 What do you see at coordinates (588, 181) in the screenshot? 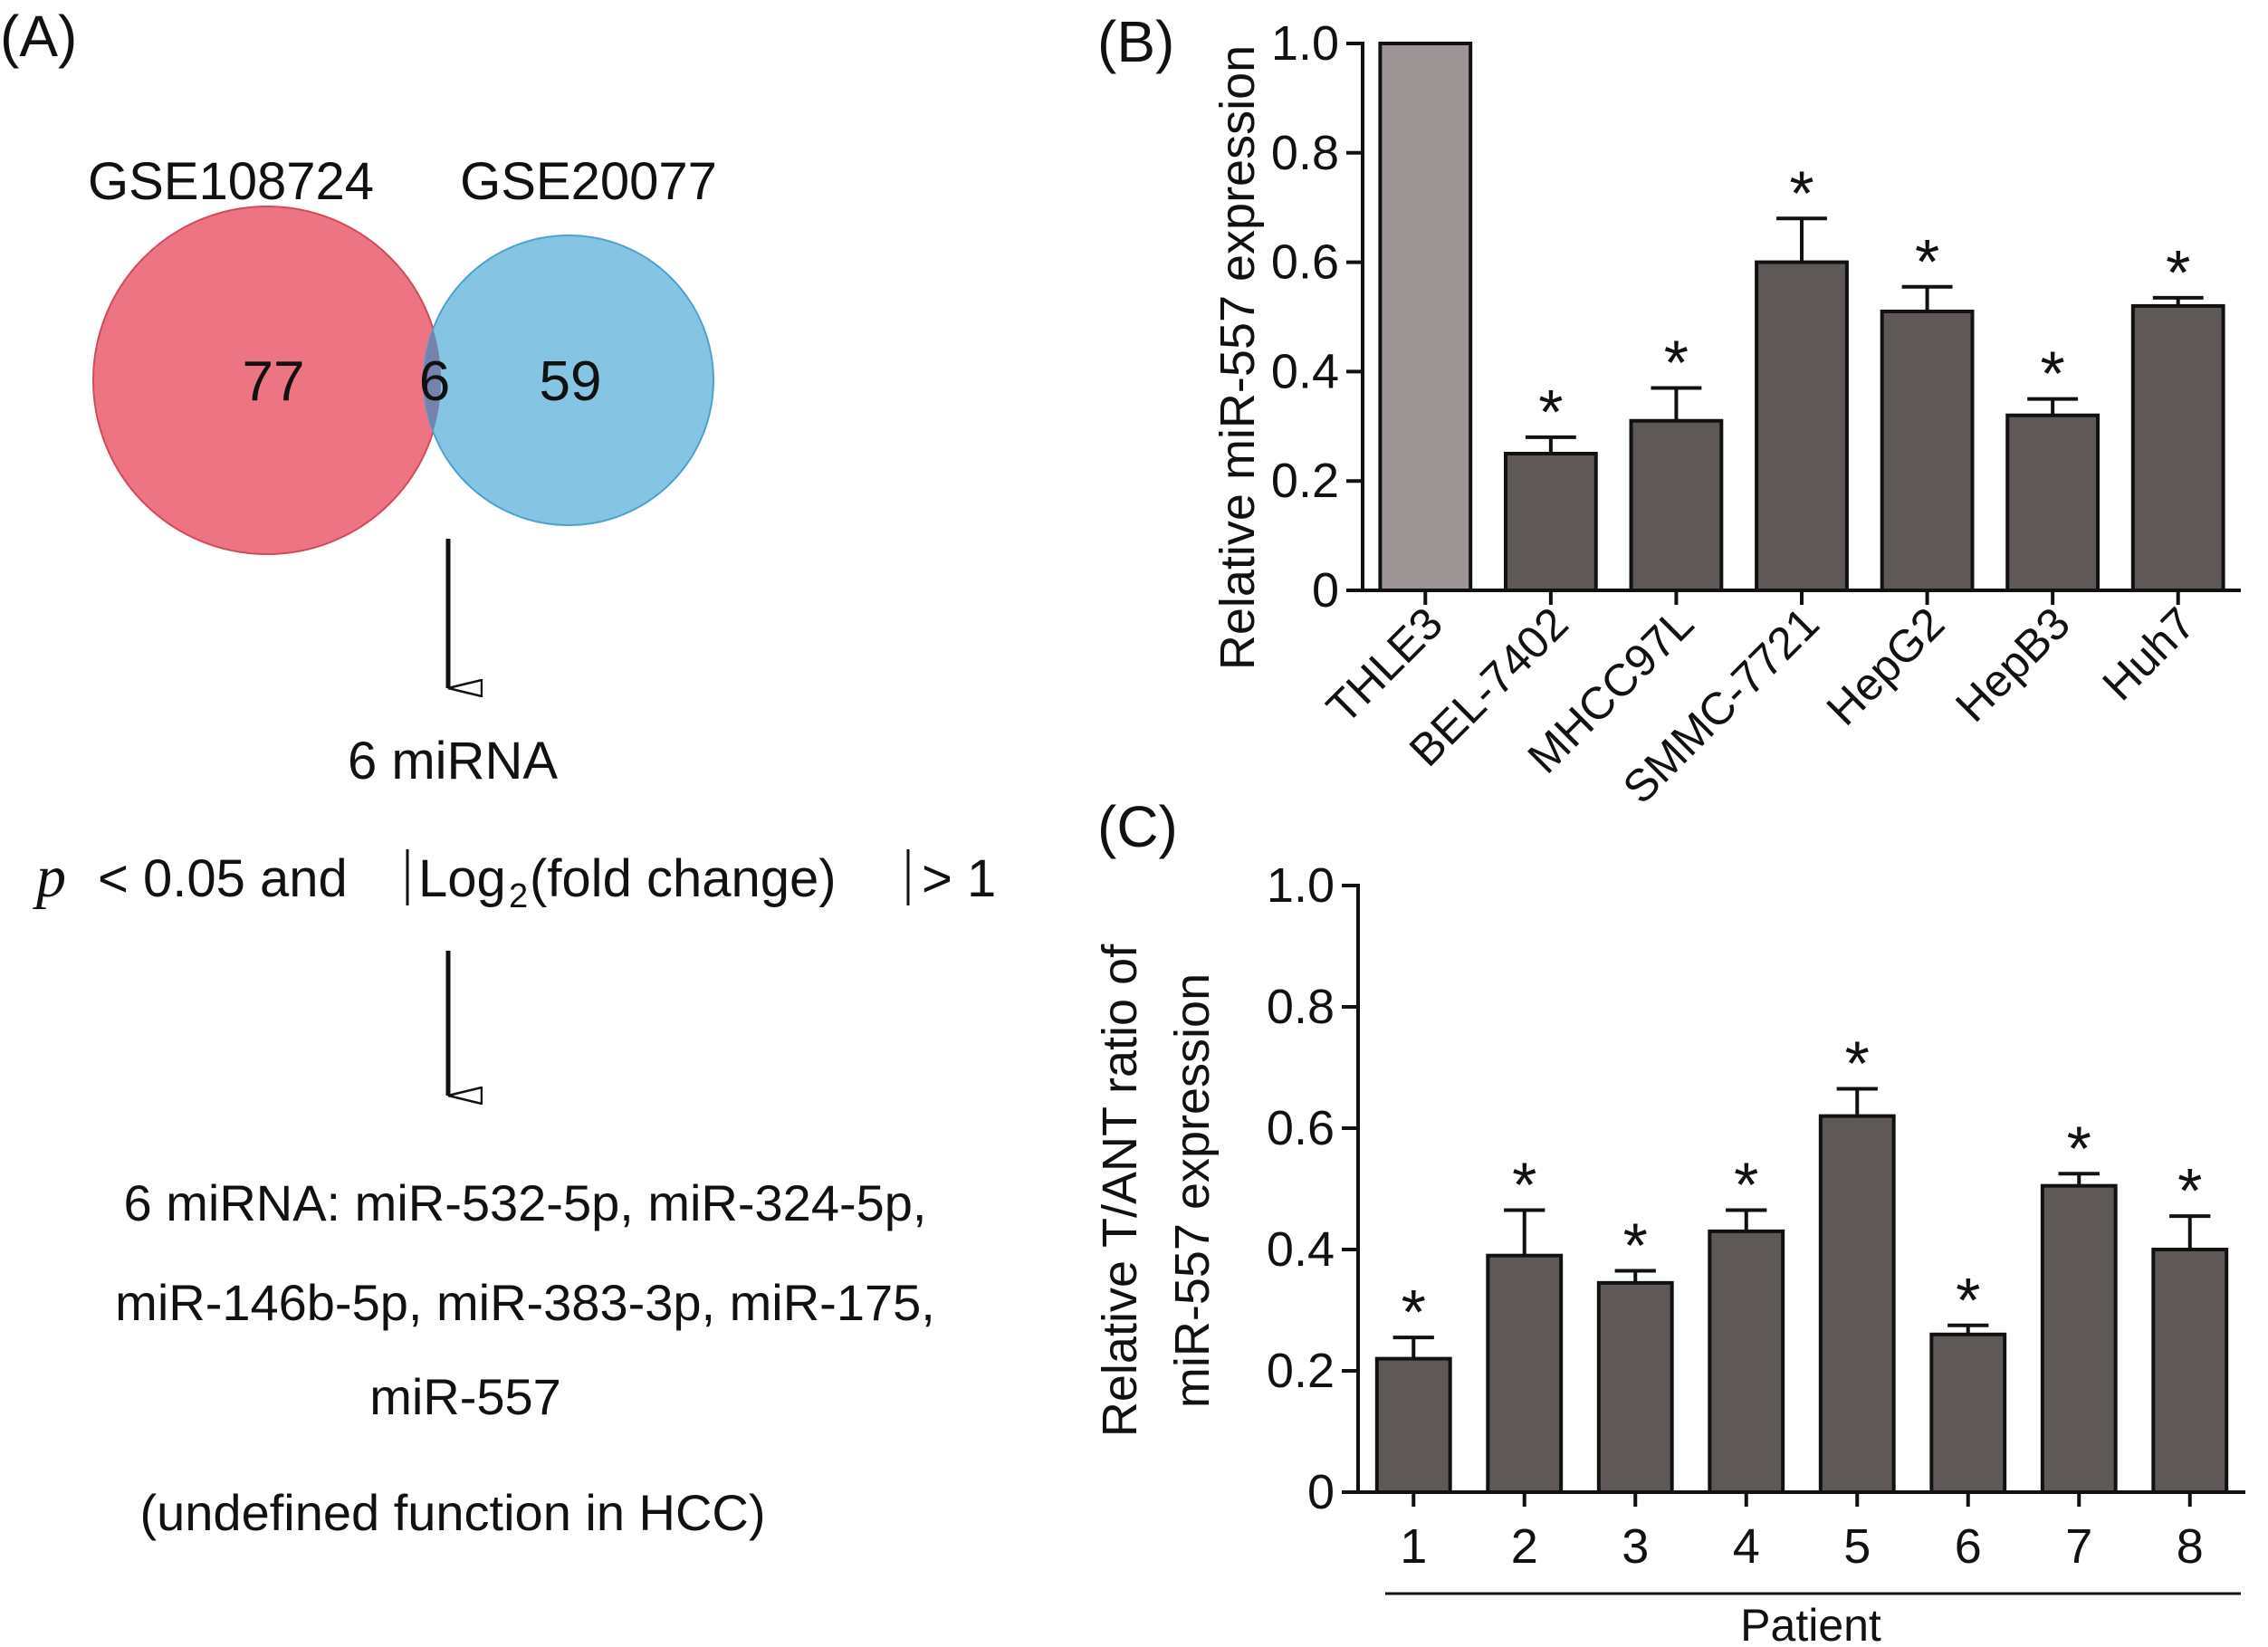
I see `venn-right-set-label: GSE20077` at bounding box center [588, 181].